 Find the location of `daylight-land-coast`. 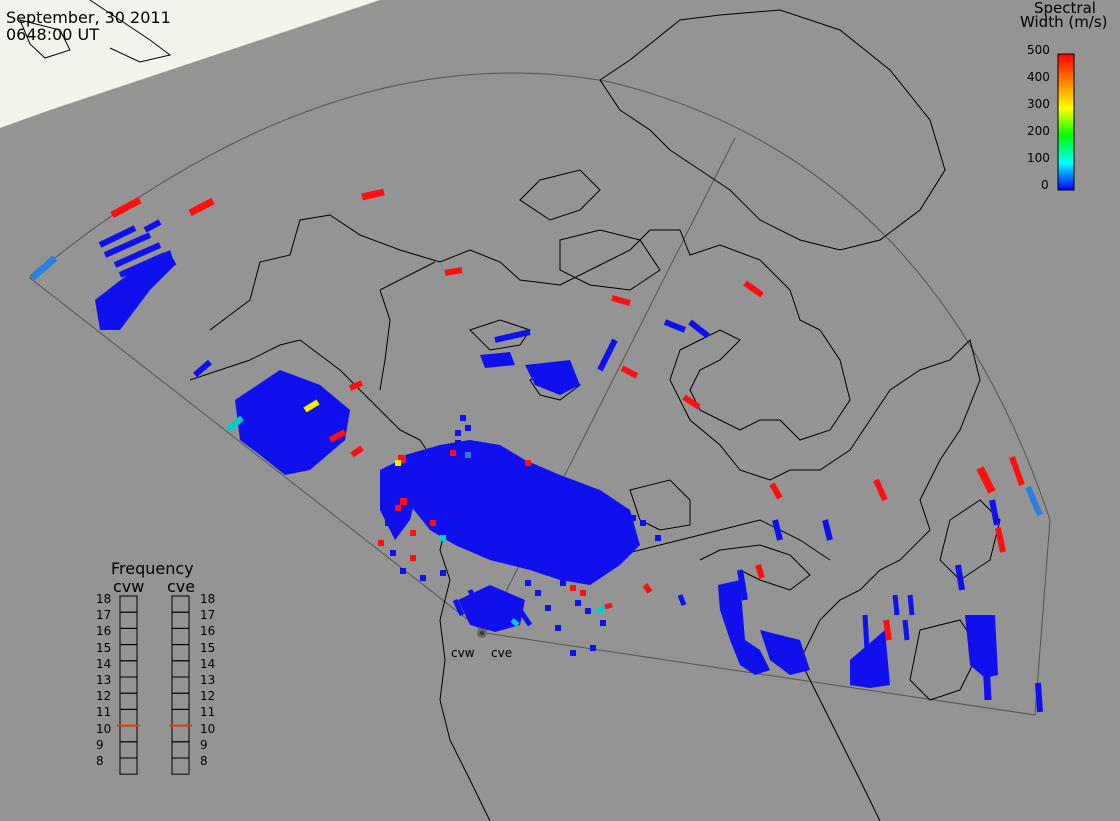

daylight-land-coast is located at coordinates (130, 31).